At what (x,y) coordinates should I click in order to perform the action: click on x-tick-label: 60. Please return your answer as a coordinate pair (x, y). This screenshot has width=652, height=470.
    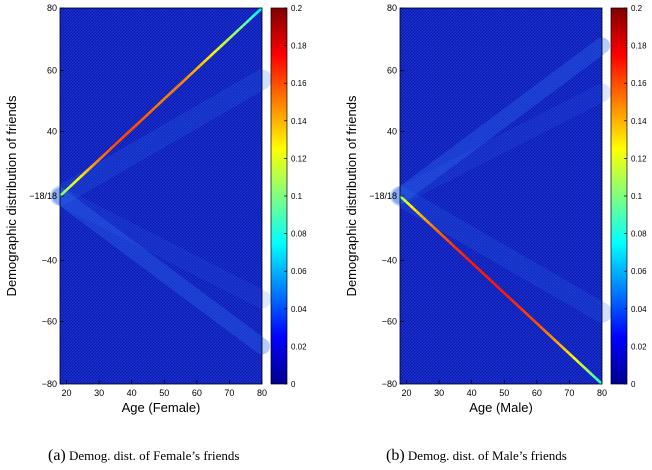
    Looking at the image, I should click on (197, 393).